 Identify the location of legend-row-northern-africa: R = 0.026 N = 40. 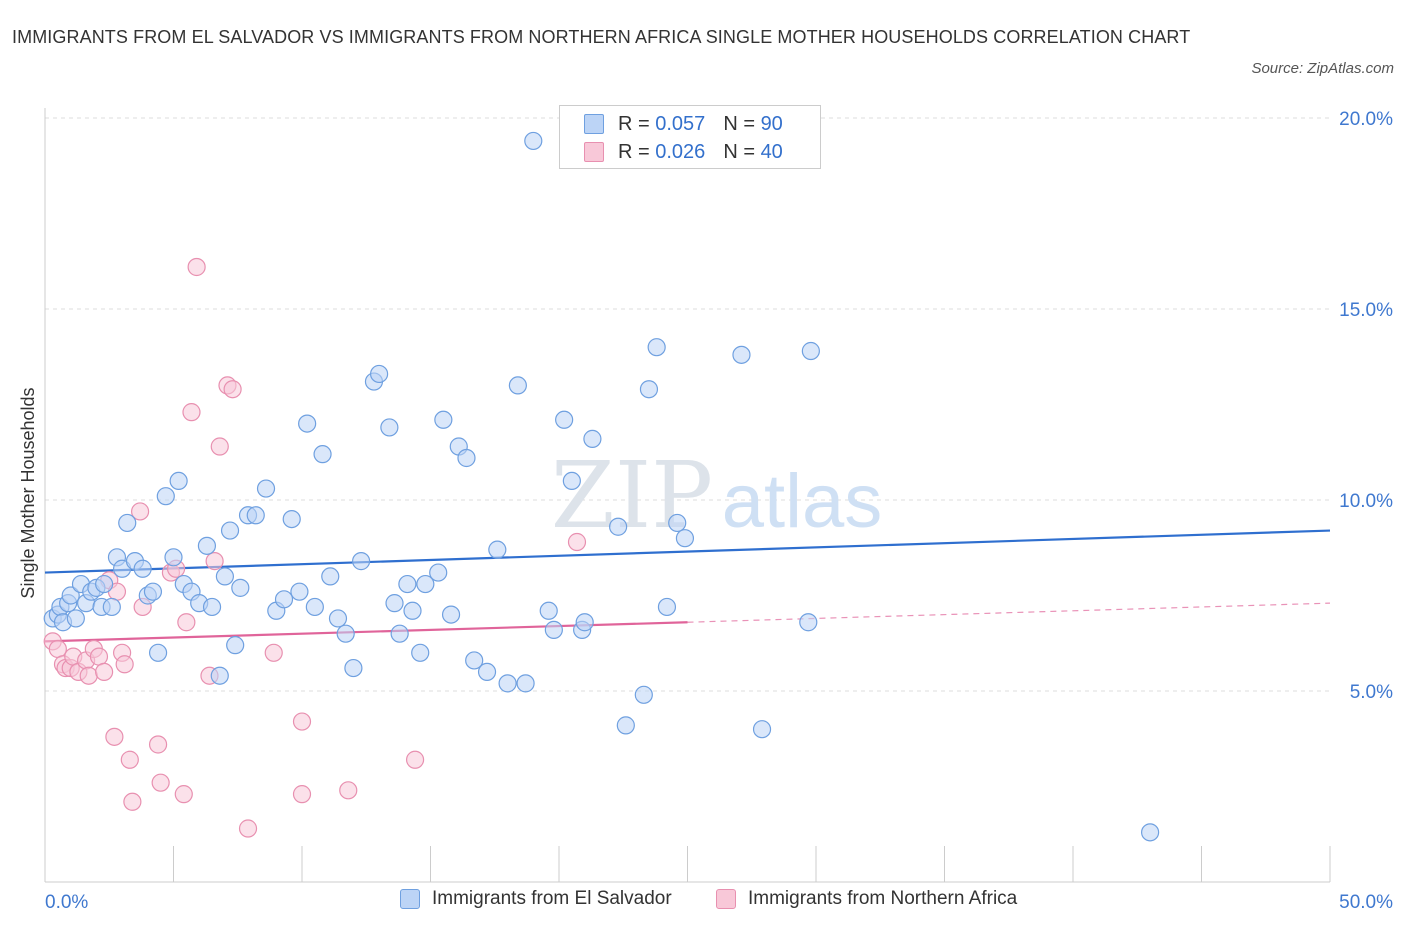
(683, 152).